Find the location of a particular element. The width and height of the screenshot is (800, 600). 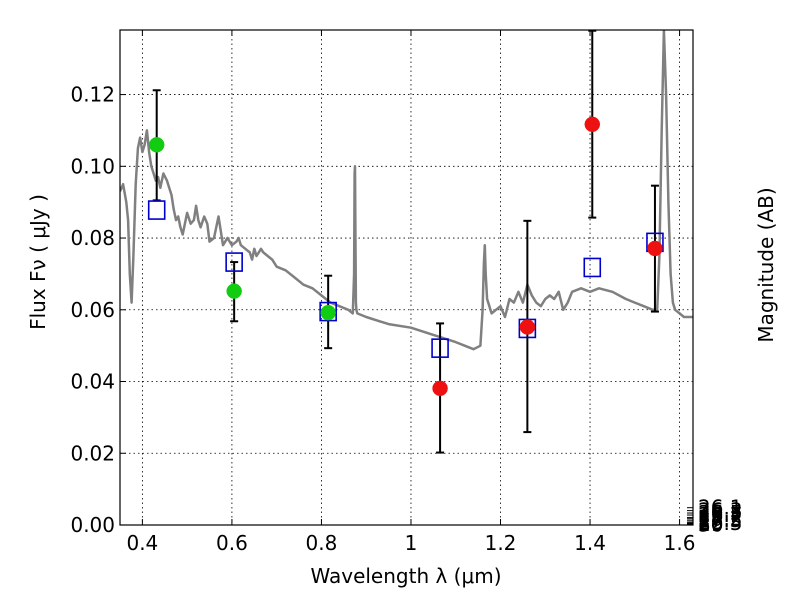

y-tick-label: 0.06 is located at coordinates (92, 310).